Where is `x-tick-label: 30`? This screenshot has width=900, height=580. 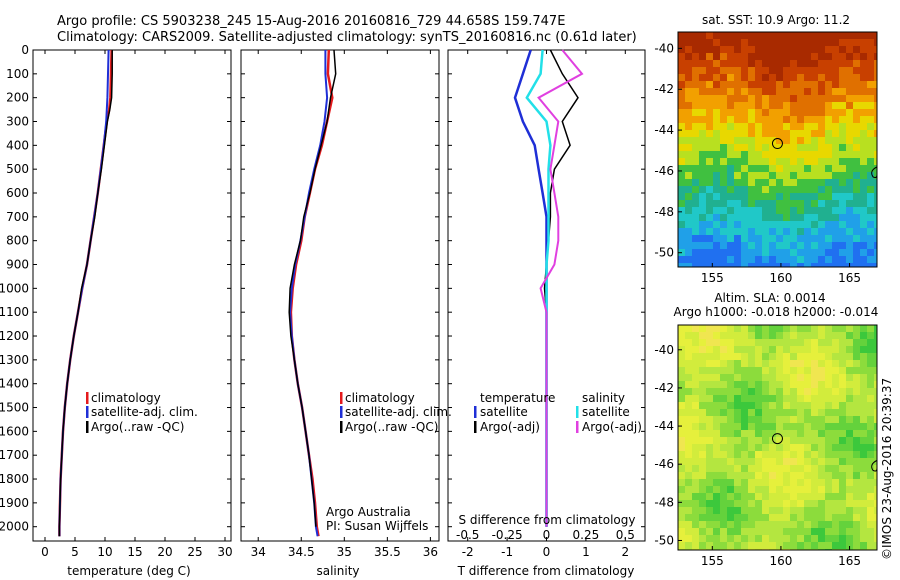
x-tick-label: 30 is located at coordinates (224, 552).